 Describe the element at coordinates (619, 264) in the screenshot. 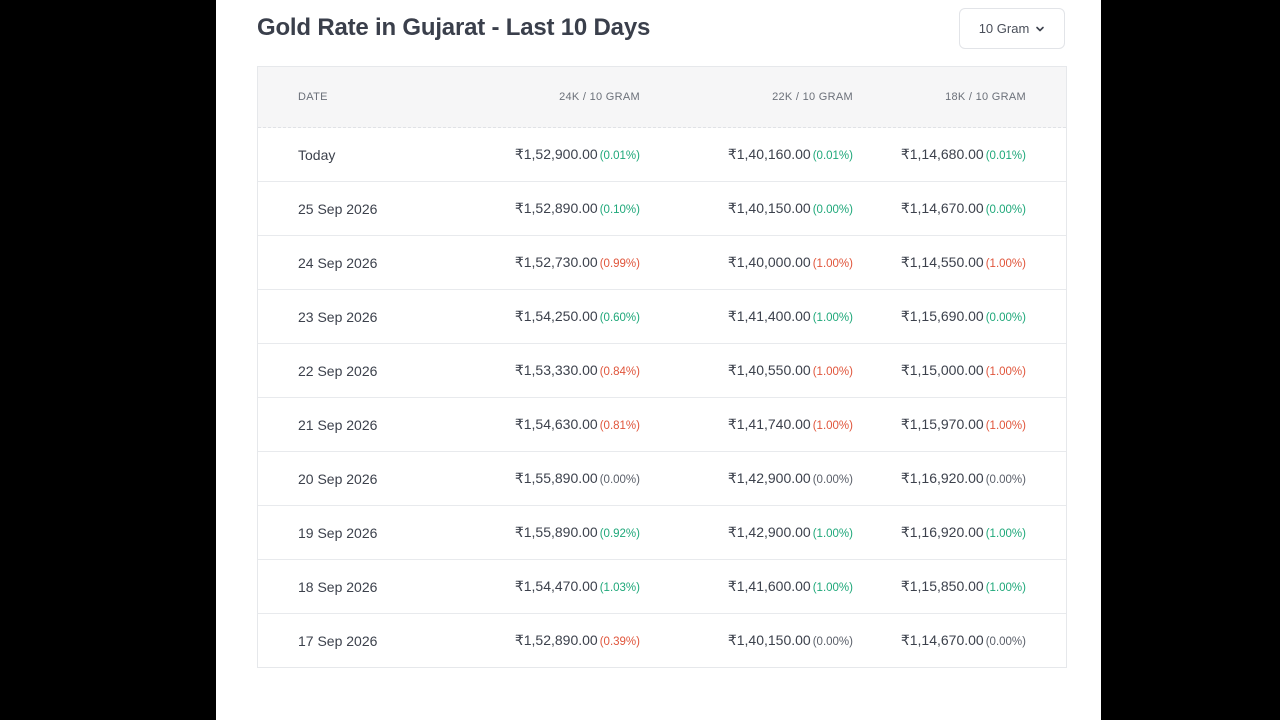

I see `change-24k: (0.99%)` at that location.